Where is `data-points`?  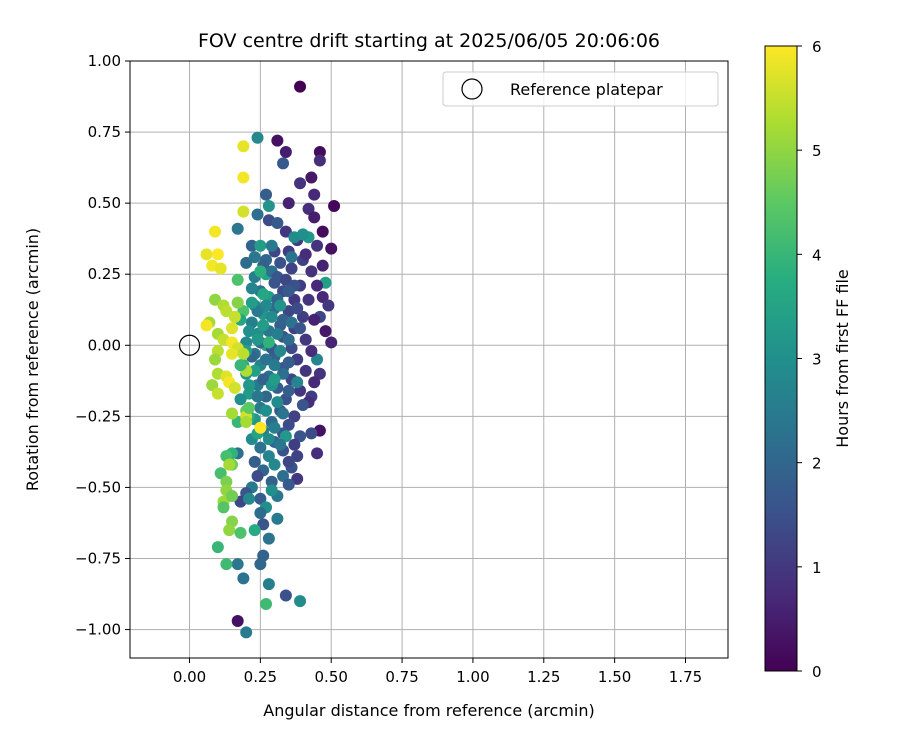 data-points is located at coordinates (270, 359).